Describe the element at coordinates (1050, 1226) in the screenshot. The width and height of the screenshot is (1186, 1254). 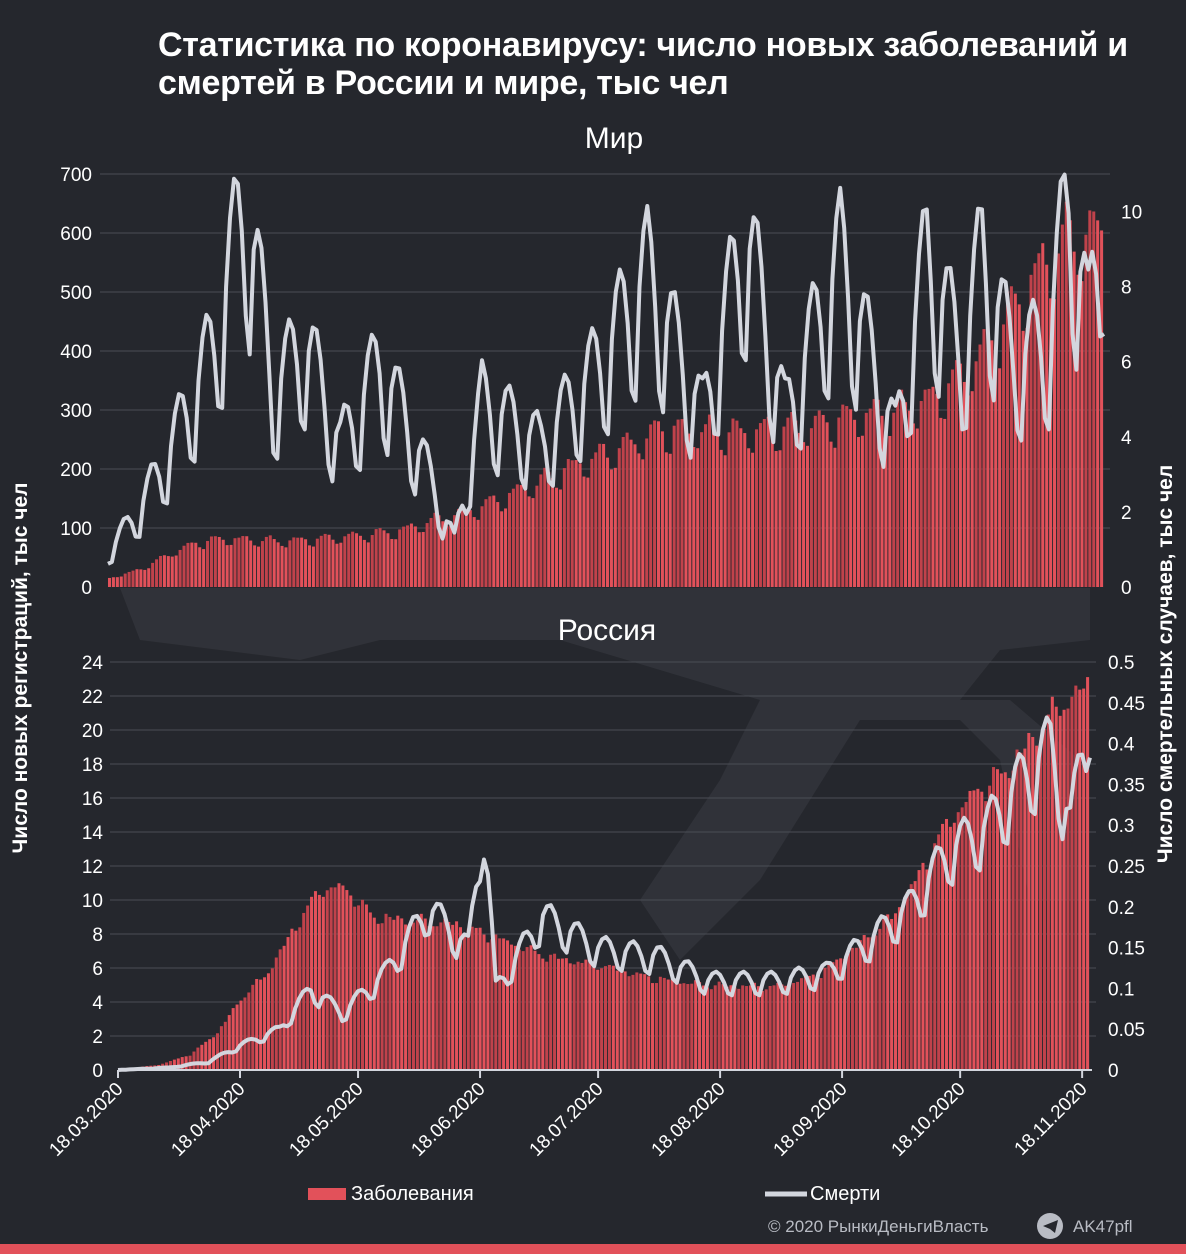
I see `telegram-plane-glyph` at that location.